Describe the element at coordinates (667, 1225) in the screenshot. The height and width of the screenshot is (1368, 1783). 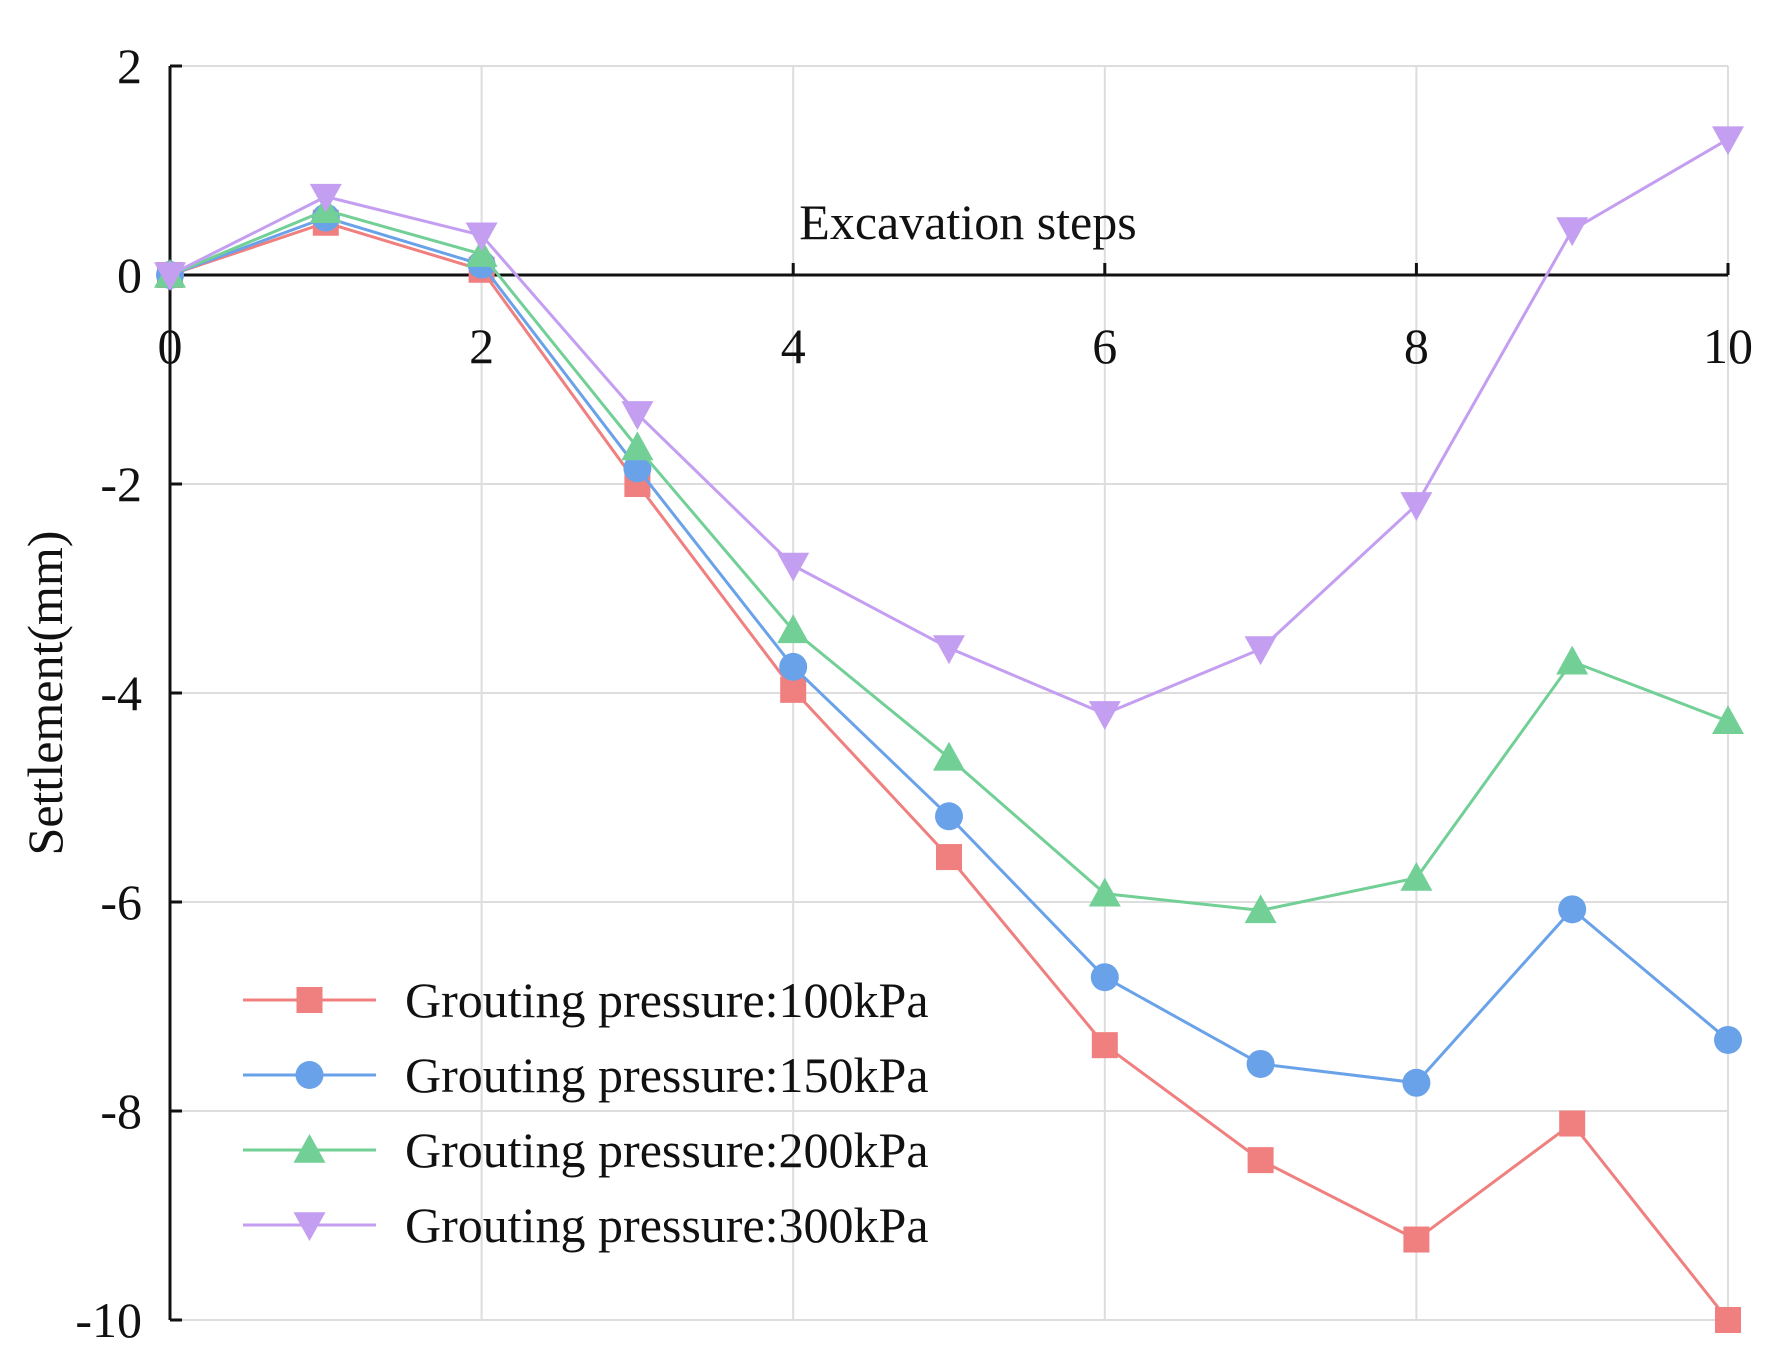
I see `legend-label: Grouting pressure:300kPa` at that location.